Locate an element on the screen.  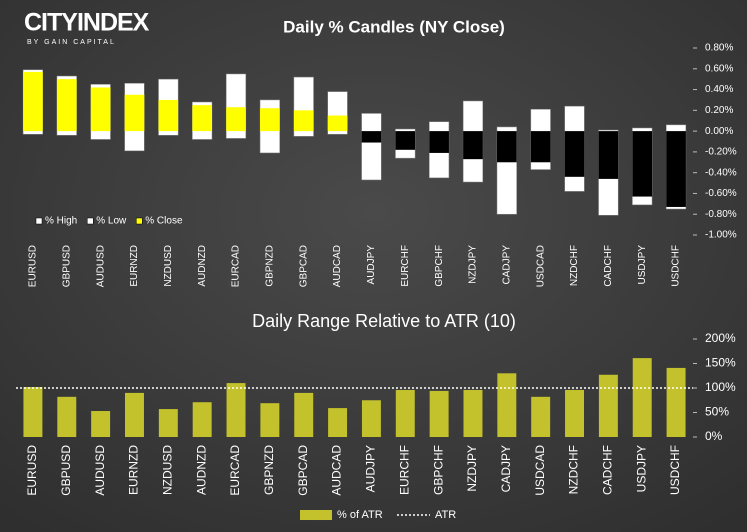
logo-tagline: BY GAIN CAPITAL is located at coordinates (71, 42).